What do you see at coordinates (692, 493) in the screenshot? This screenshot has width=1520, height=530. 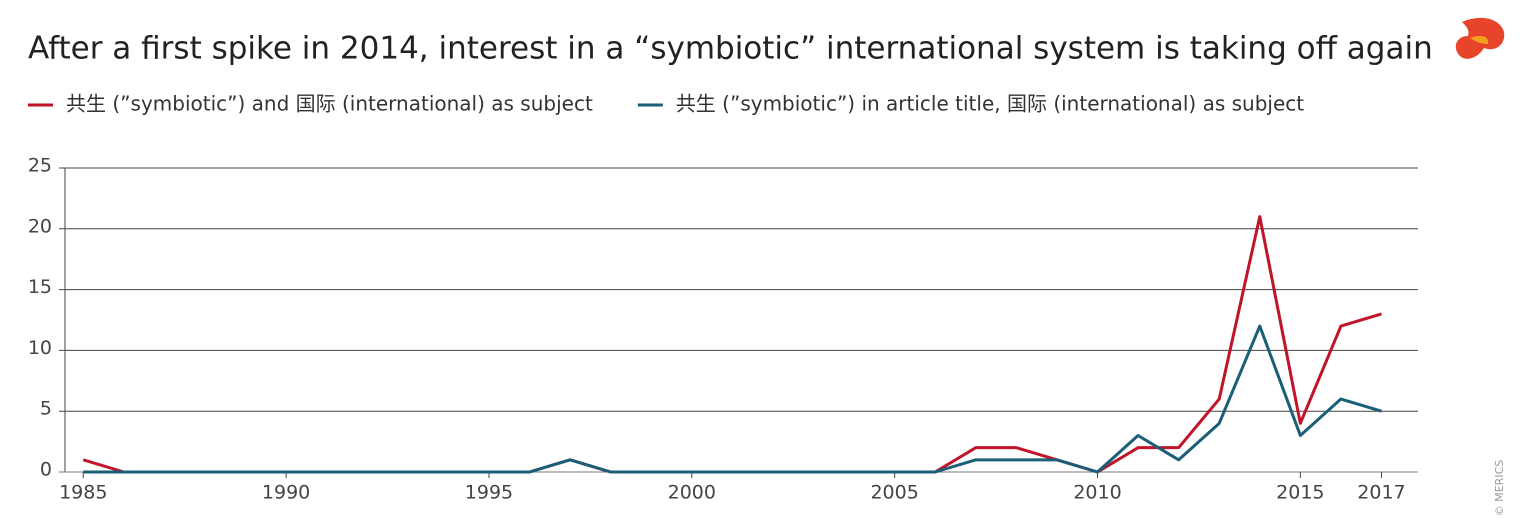 I see `x-tick-label: 2000` at bounding box center [692, 493].